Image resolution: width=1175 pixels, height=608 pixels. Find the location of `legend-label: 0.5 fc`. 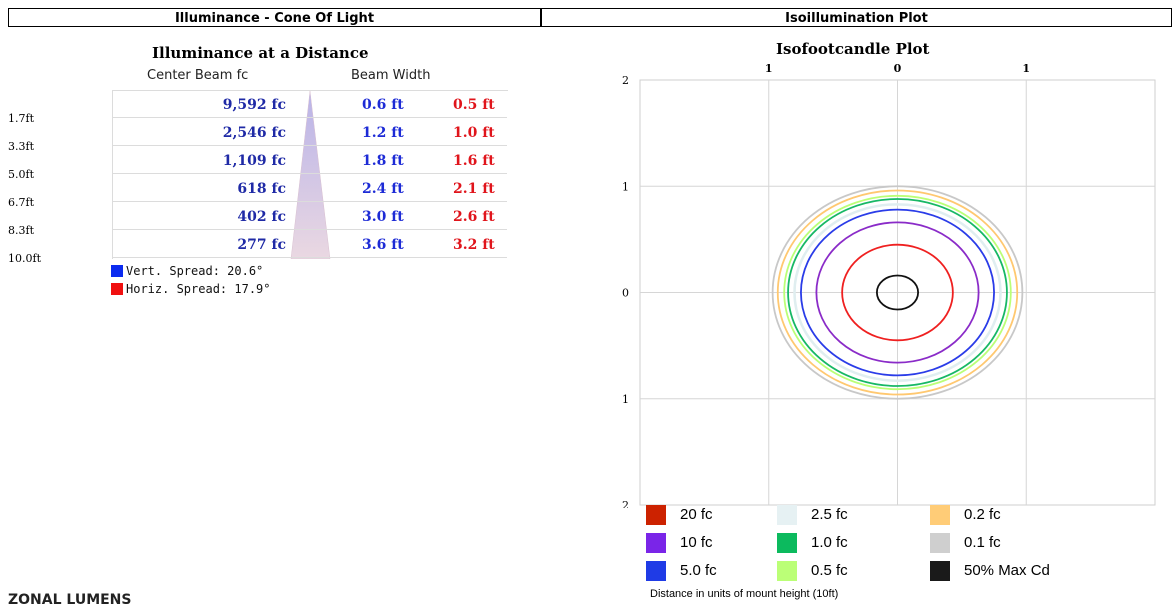

legend-label: 0.5 fc is located at coordinates (829, 570).